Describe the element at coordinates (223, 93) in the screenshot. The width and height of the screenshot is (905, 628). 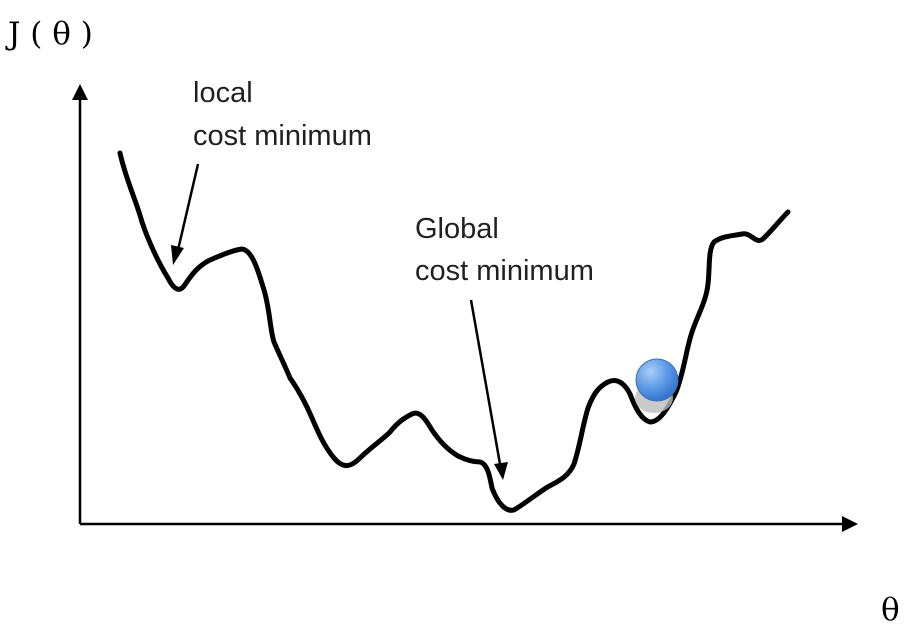
I see `local-minimum-label-line1: local` at that location.